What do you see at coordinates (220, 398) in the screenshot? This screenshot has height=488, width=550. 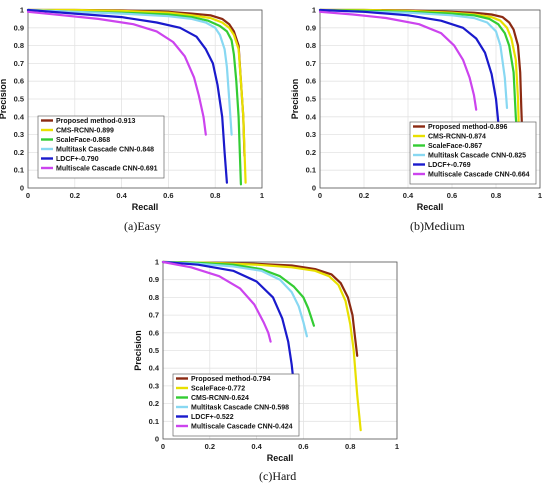 I see `legend-label: CMS-RCNN-0.624` at bounding box center [220, 398].